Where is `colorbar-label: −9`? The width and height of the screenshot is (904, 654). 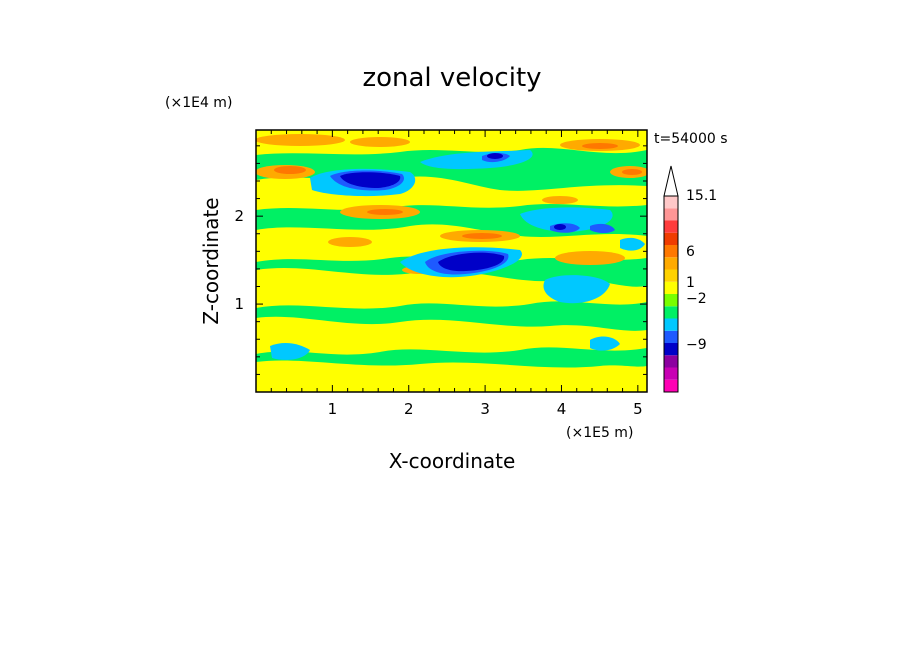 colorbar-label: −9 is located at coordinates (696, 345).